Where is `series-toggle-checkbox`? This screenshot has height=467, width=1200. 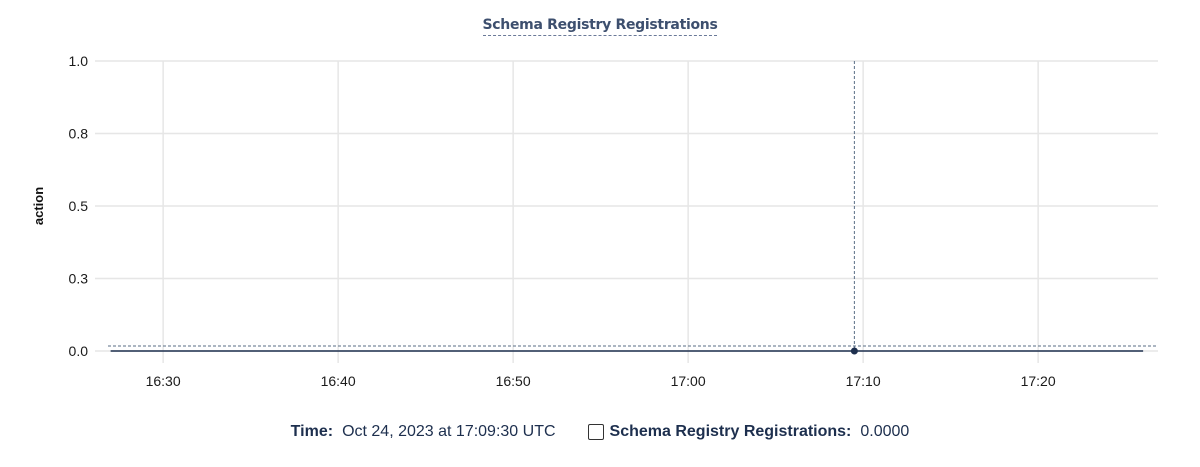 series-toggle-checkbox is located at coordinates (595, 432).